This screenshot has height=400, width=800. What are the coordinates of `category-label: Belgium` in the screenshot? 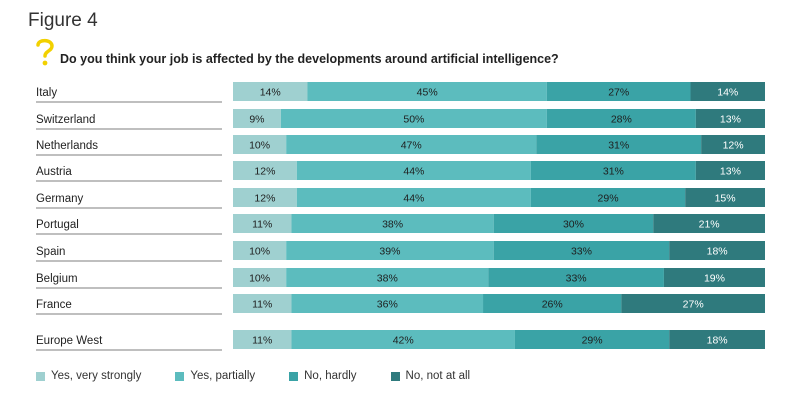 It's located at (57, 279).